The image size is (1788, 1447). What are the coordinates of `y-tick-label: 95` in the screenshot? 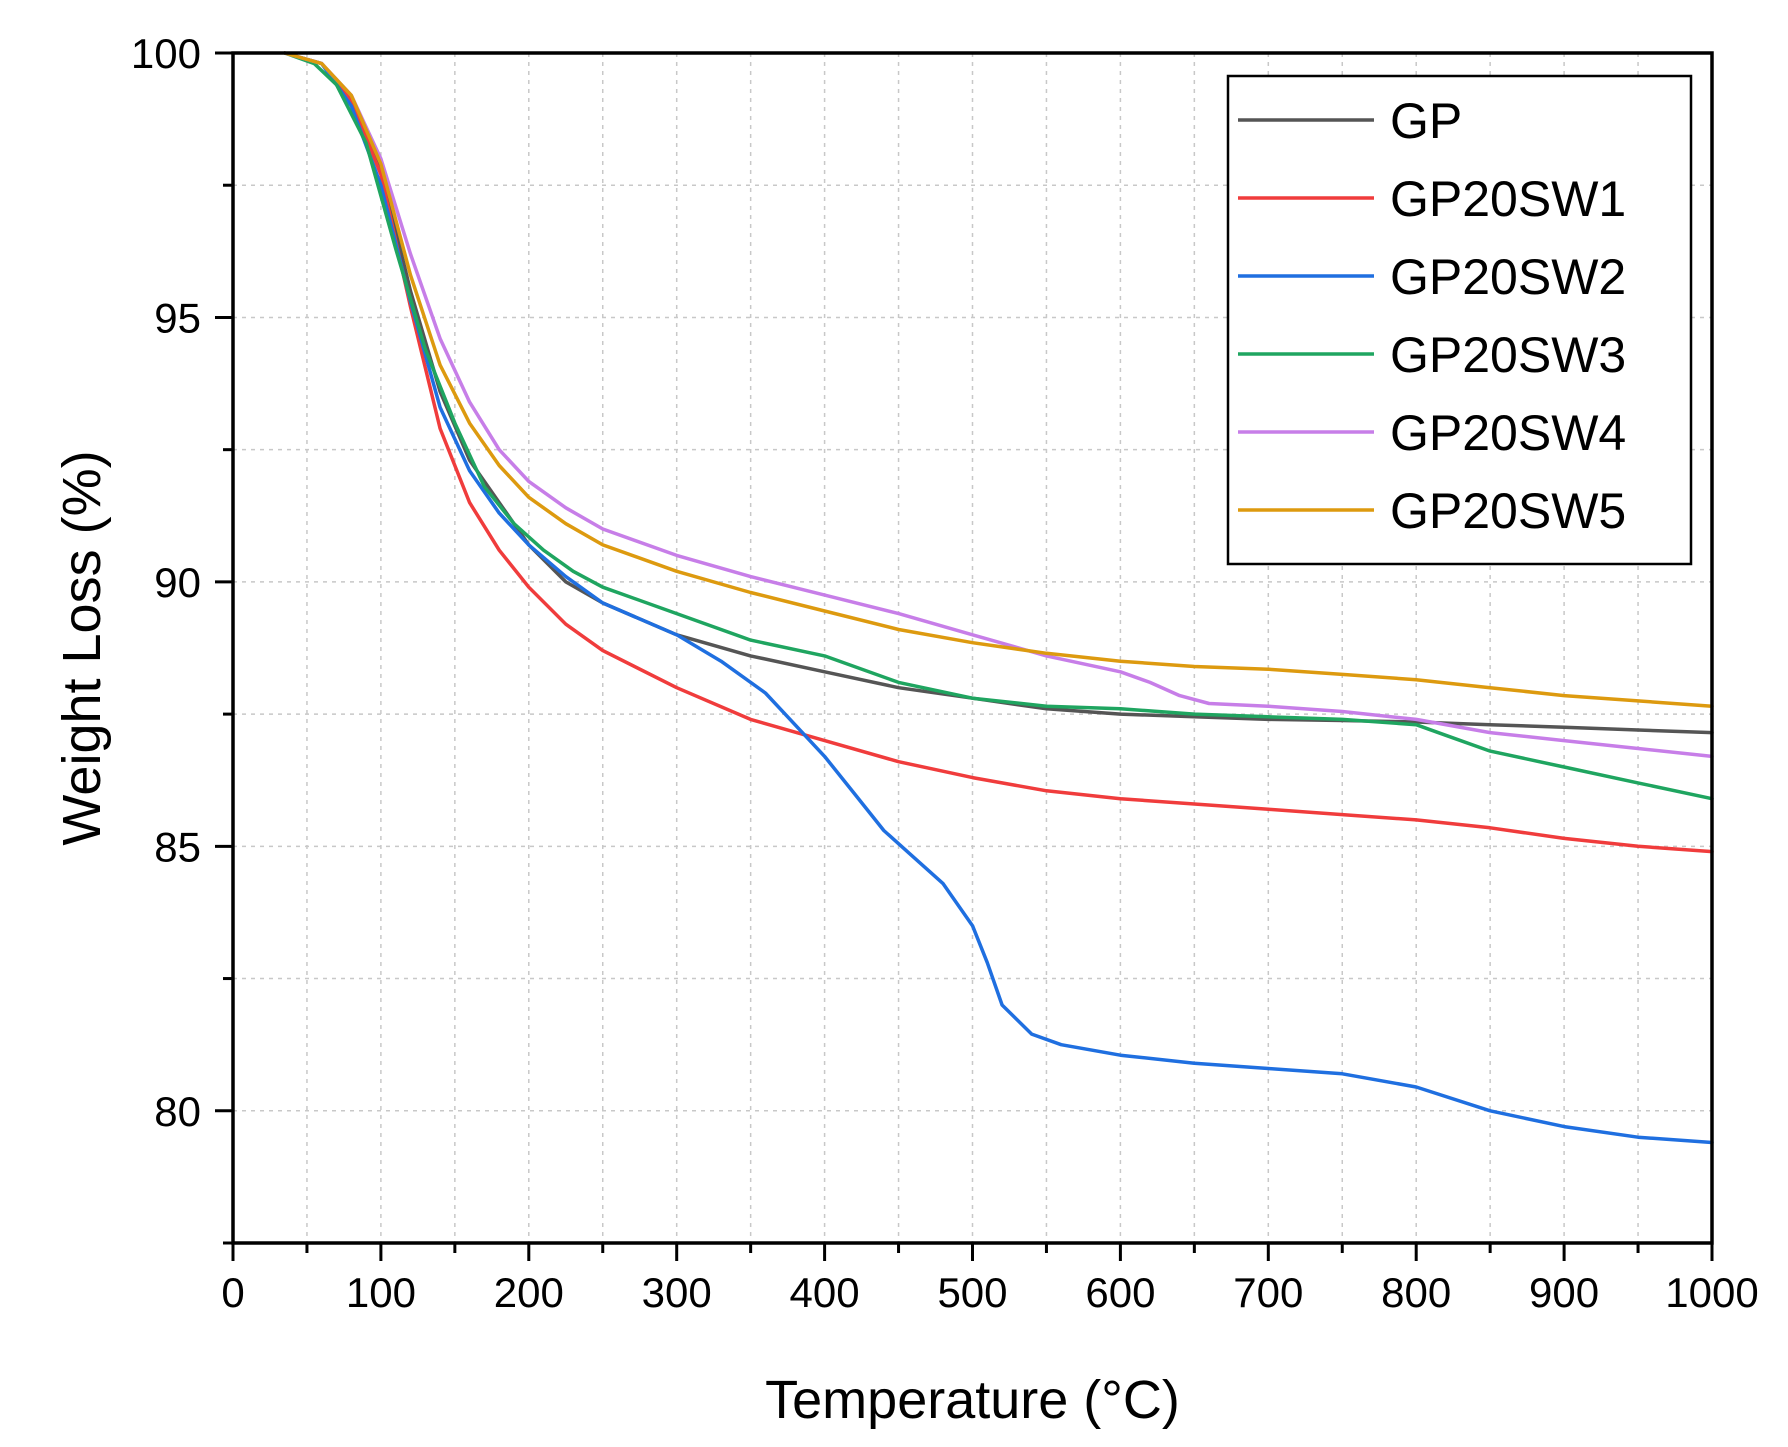 It's located at (177, 317).